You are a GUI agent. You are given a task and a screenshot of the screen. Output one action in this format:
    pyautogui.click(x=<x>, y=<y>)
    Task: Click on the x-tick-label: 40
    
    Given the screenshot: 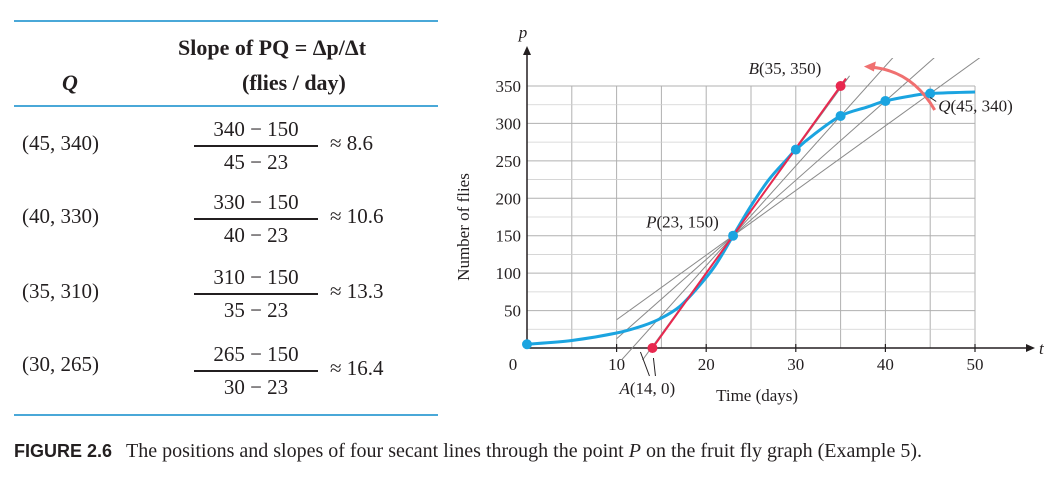 What is the action you would take?
    pyautogui.click(x=885, y=364)
    